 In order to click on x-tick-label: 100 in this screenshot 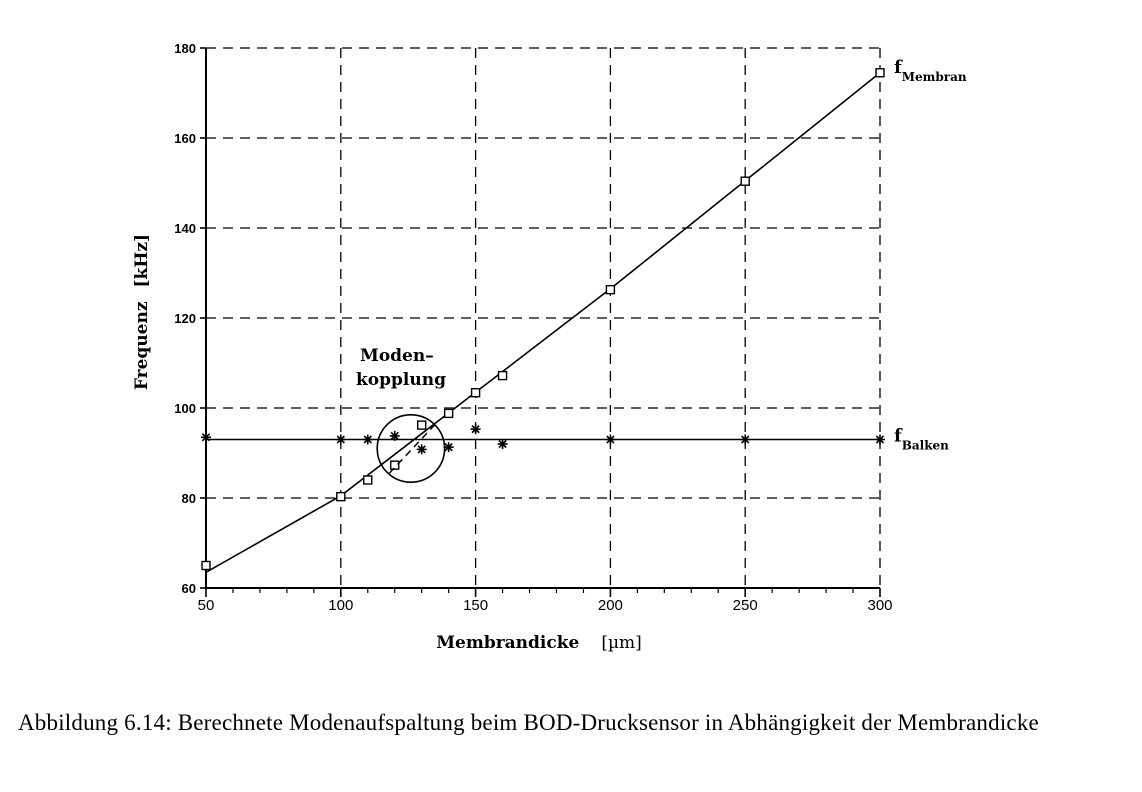, I will do `click(340, 605)`.